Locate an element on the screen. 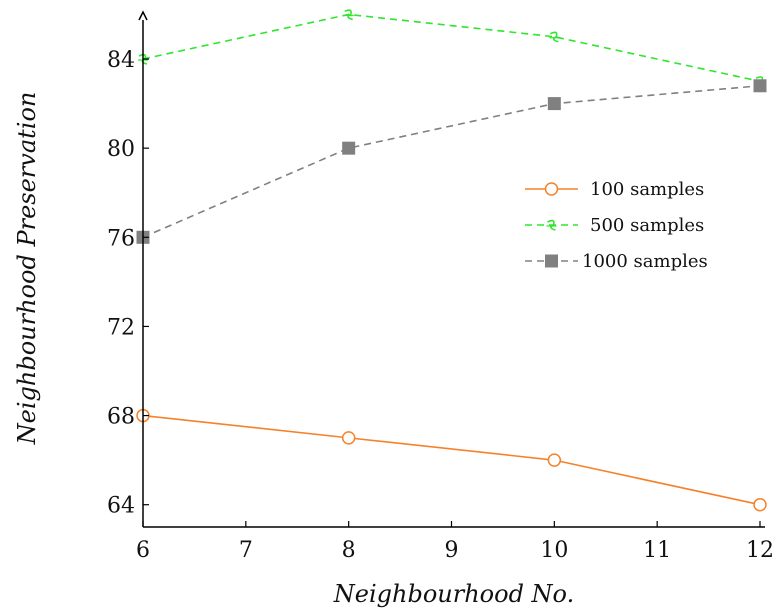  x-tick-label: 11 is located at coordinates (657, 550).